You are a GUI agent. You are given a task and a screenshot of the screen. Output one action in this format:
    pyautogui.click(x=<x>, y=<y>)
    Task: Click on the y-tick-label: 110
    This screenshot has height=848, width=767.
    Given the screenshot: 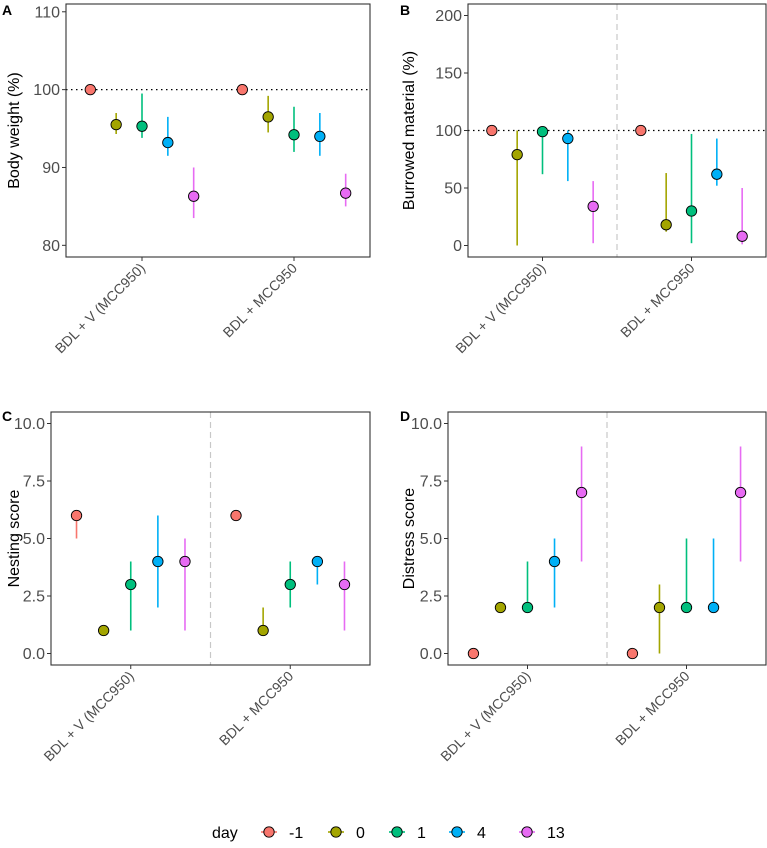 What is the action you would take?
    pyautogui.click(x=47, y=12)
    